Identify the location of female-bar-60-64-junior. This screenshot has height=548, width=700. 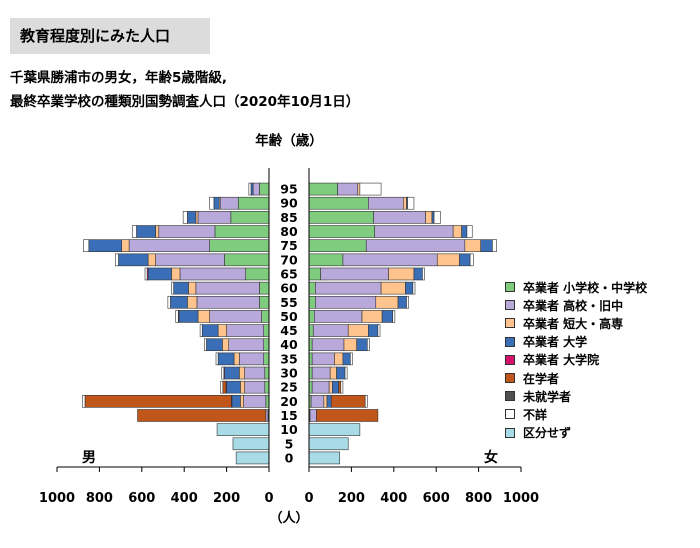
(393, 288).